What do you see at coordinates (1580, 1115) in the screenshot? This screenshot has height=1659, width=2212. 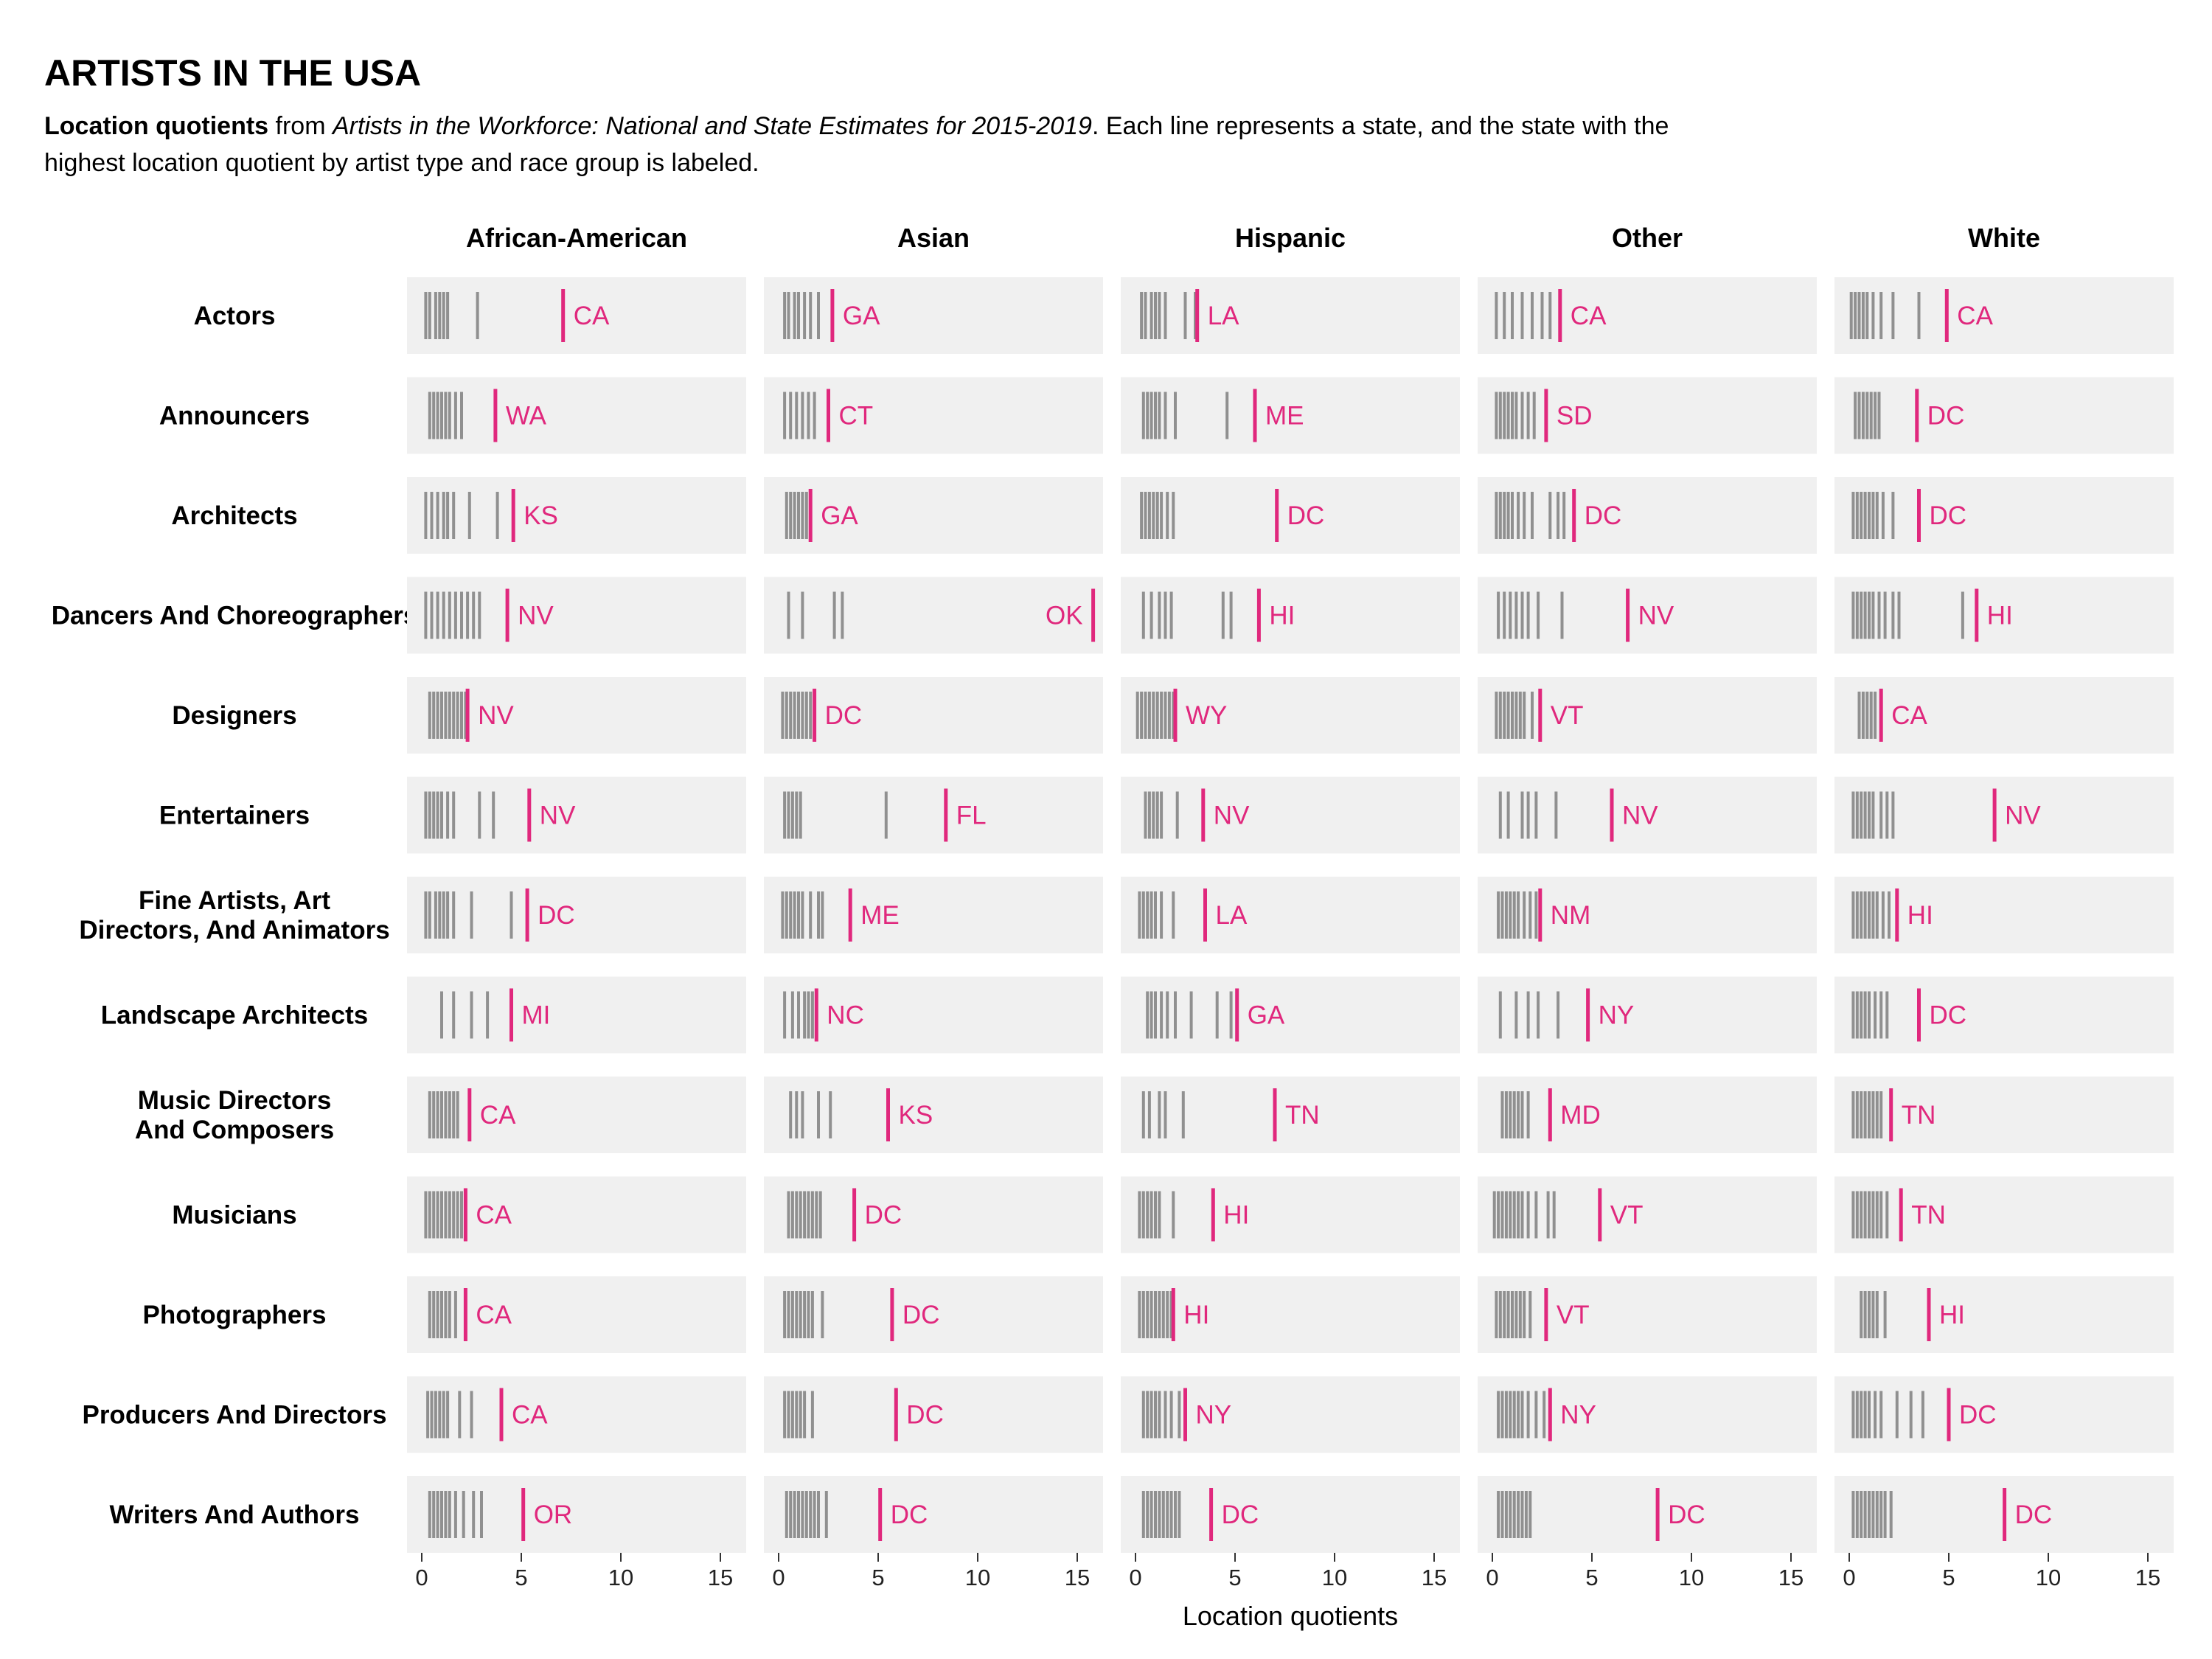 I see `state-label: MD` at bounding box center [1580, 1115].